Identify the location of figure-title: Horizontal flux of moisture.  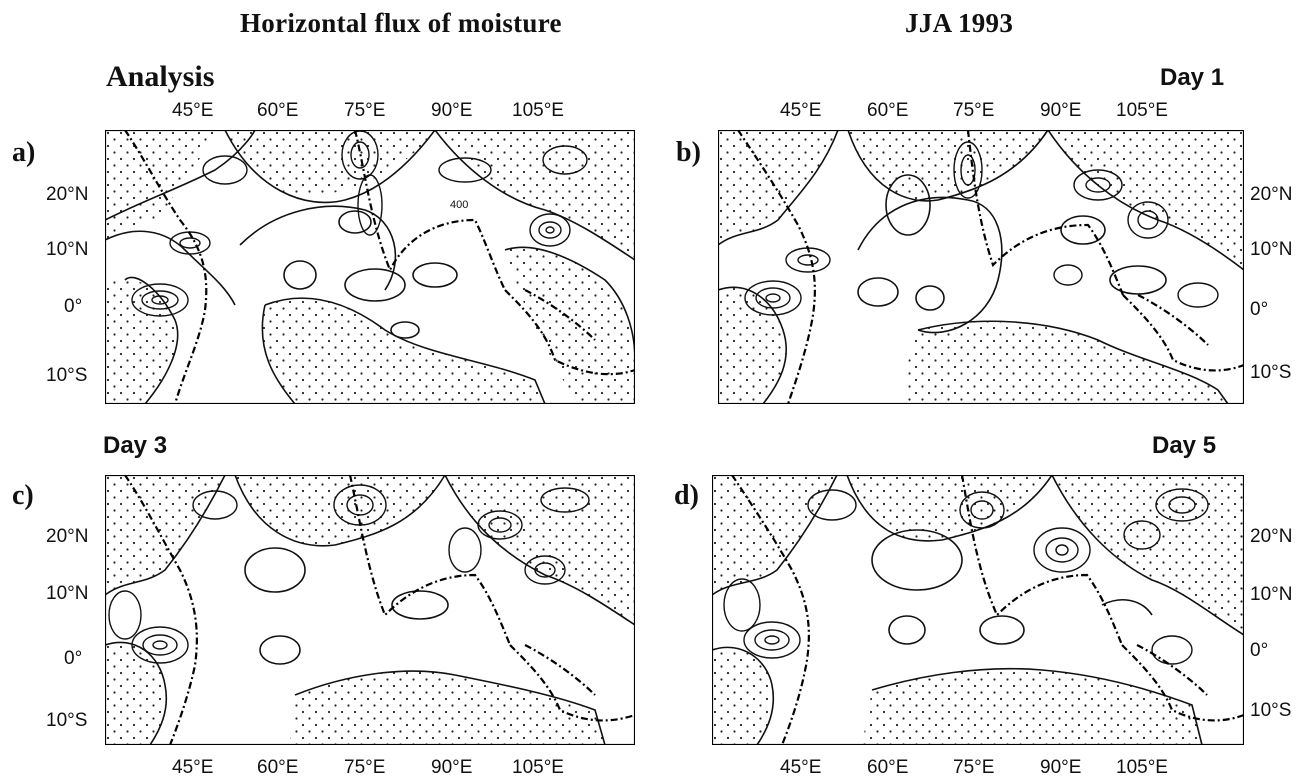
(401, 23).